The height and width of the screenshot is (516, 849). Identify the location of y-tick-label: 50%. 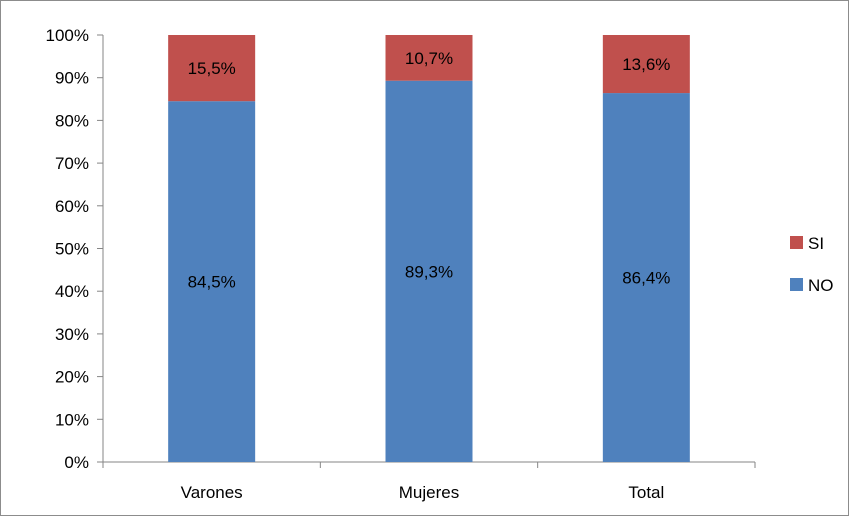
(72, 249).